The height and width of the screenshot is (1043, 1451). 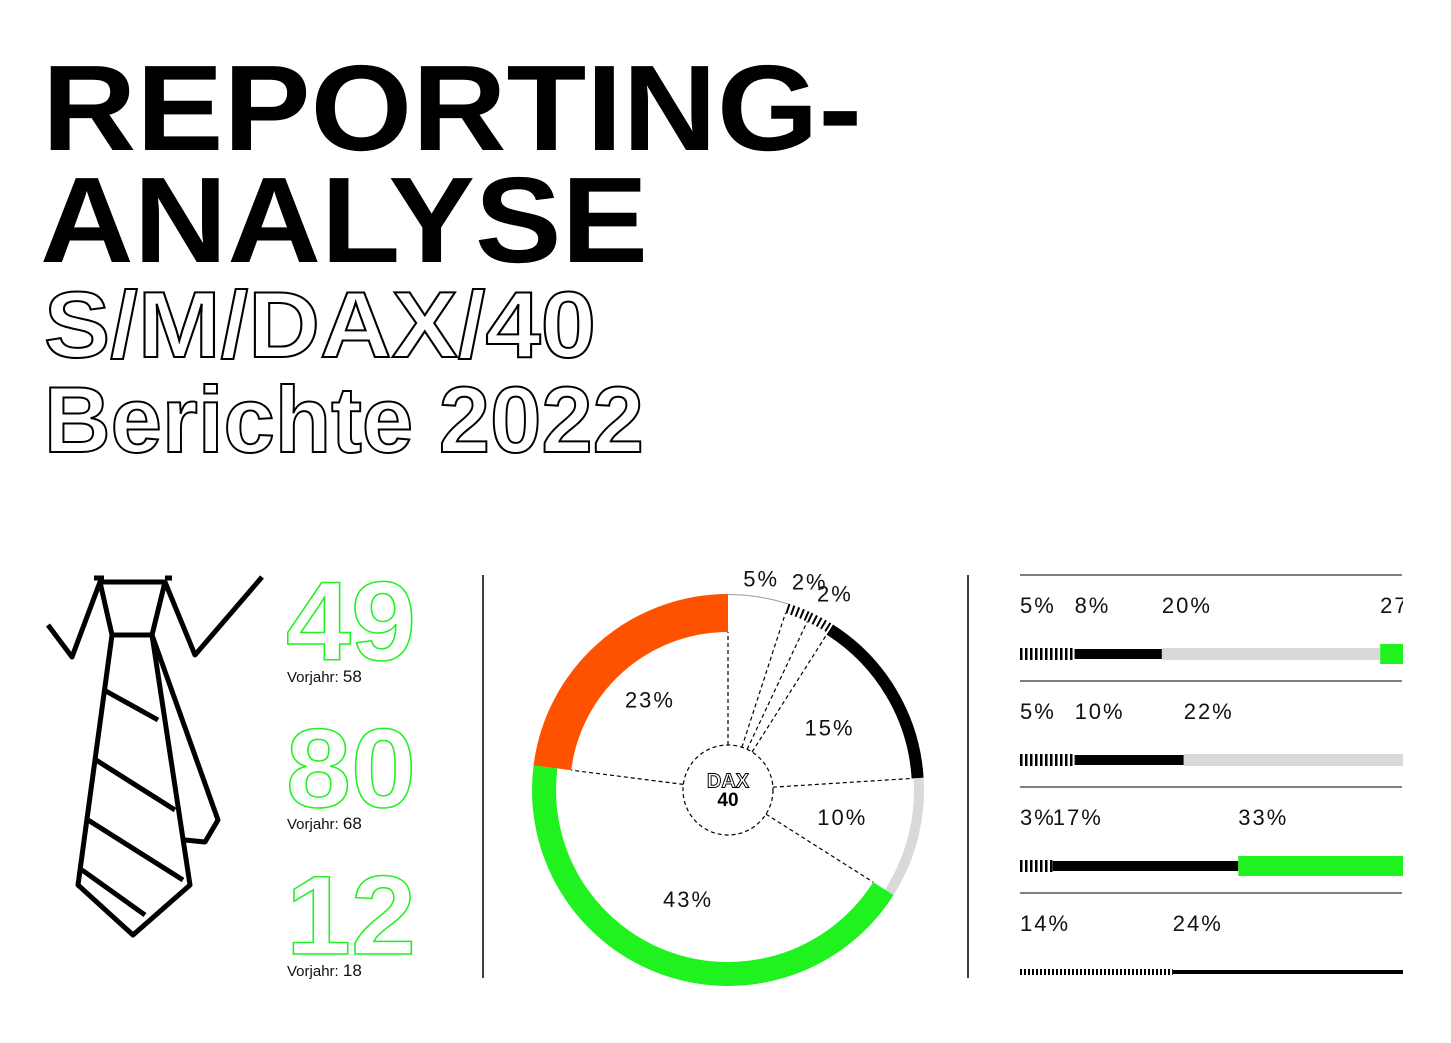 What do you see at coordinates (1198, 923) in the screenshot?
I see `bar-label: 24%` at bounding box center [1198, 923].